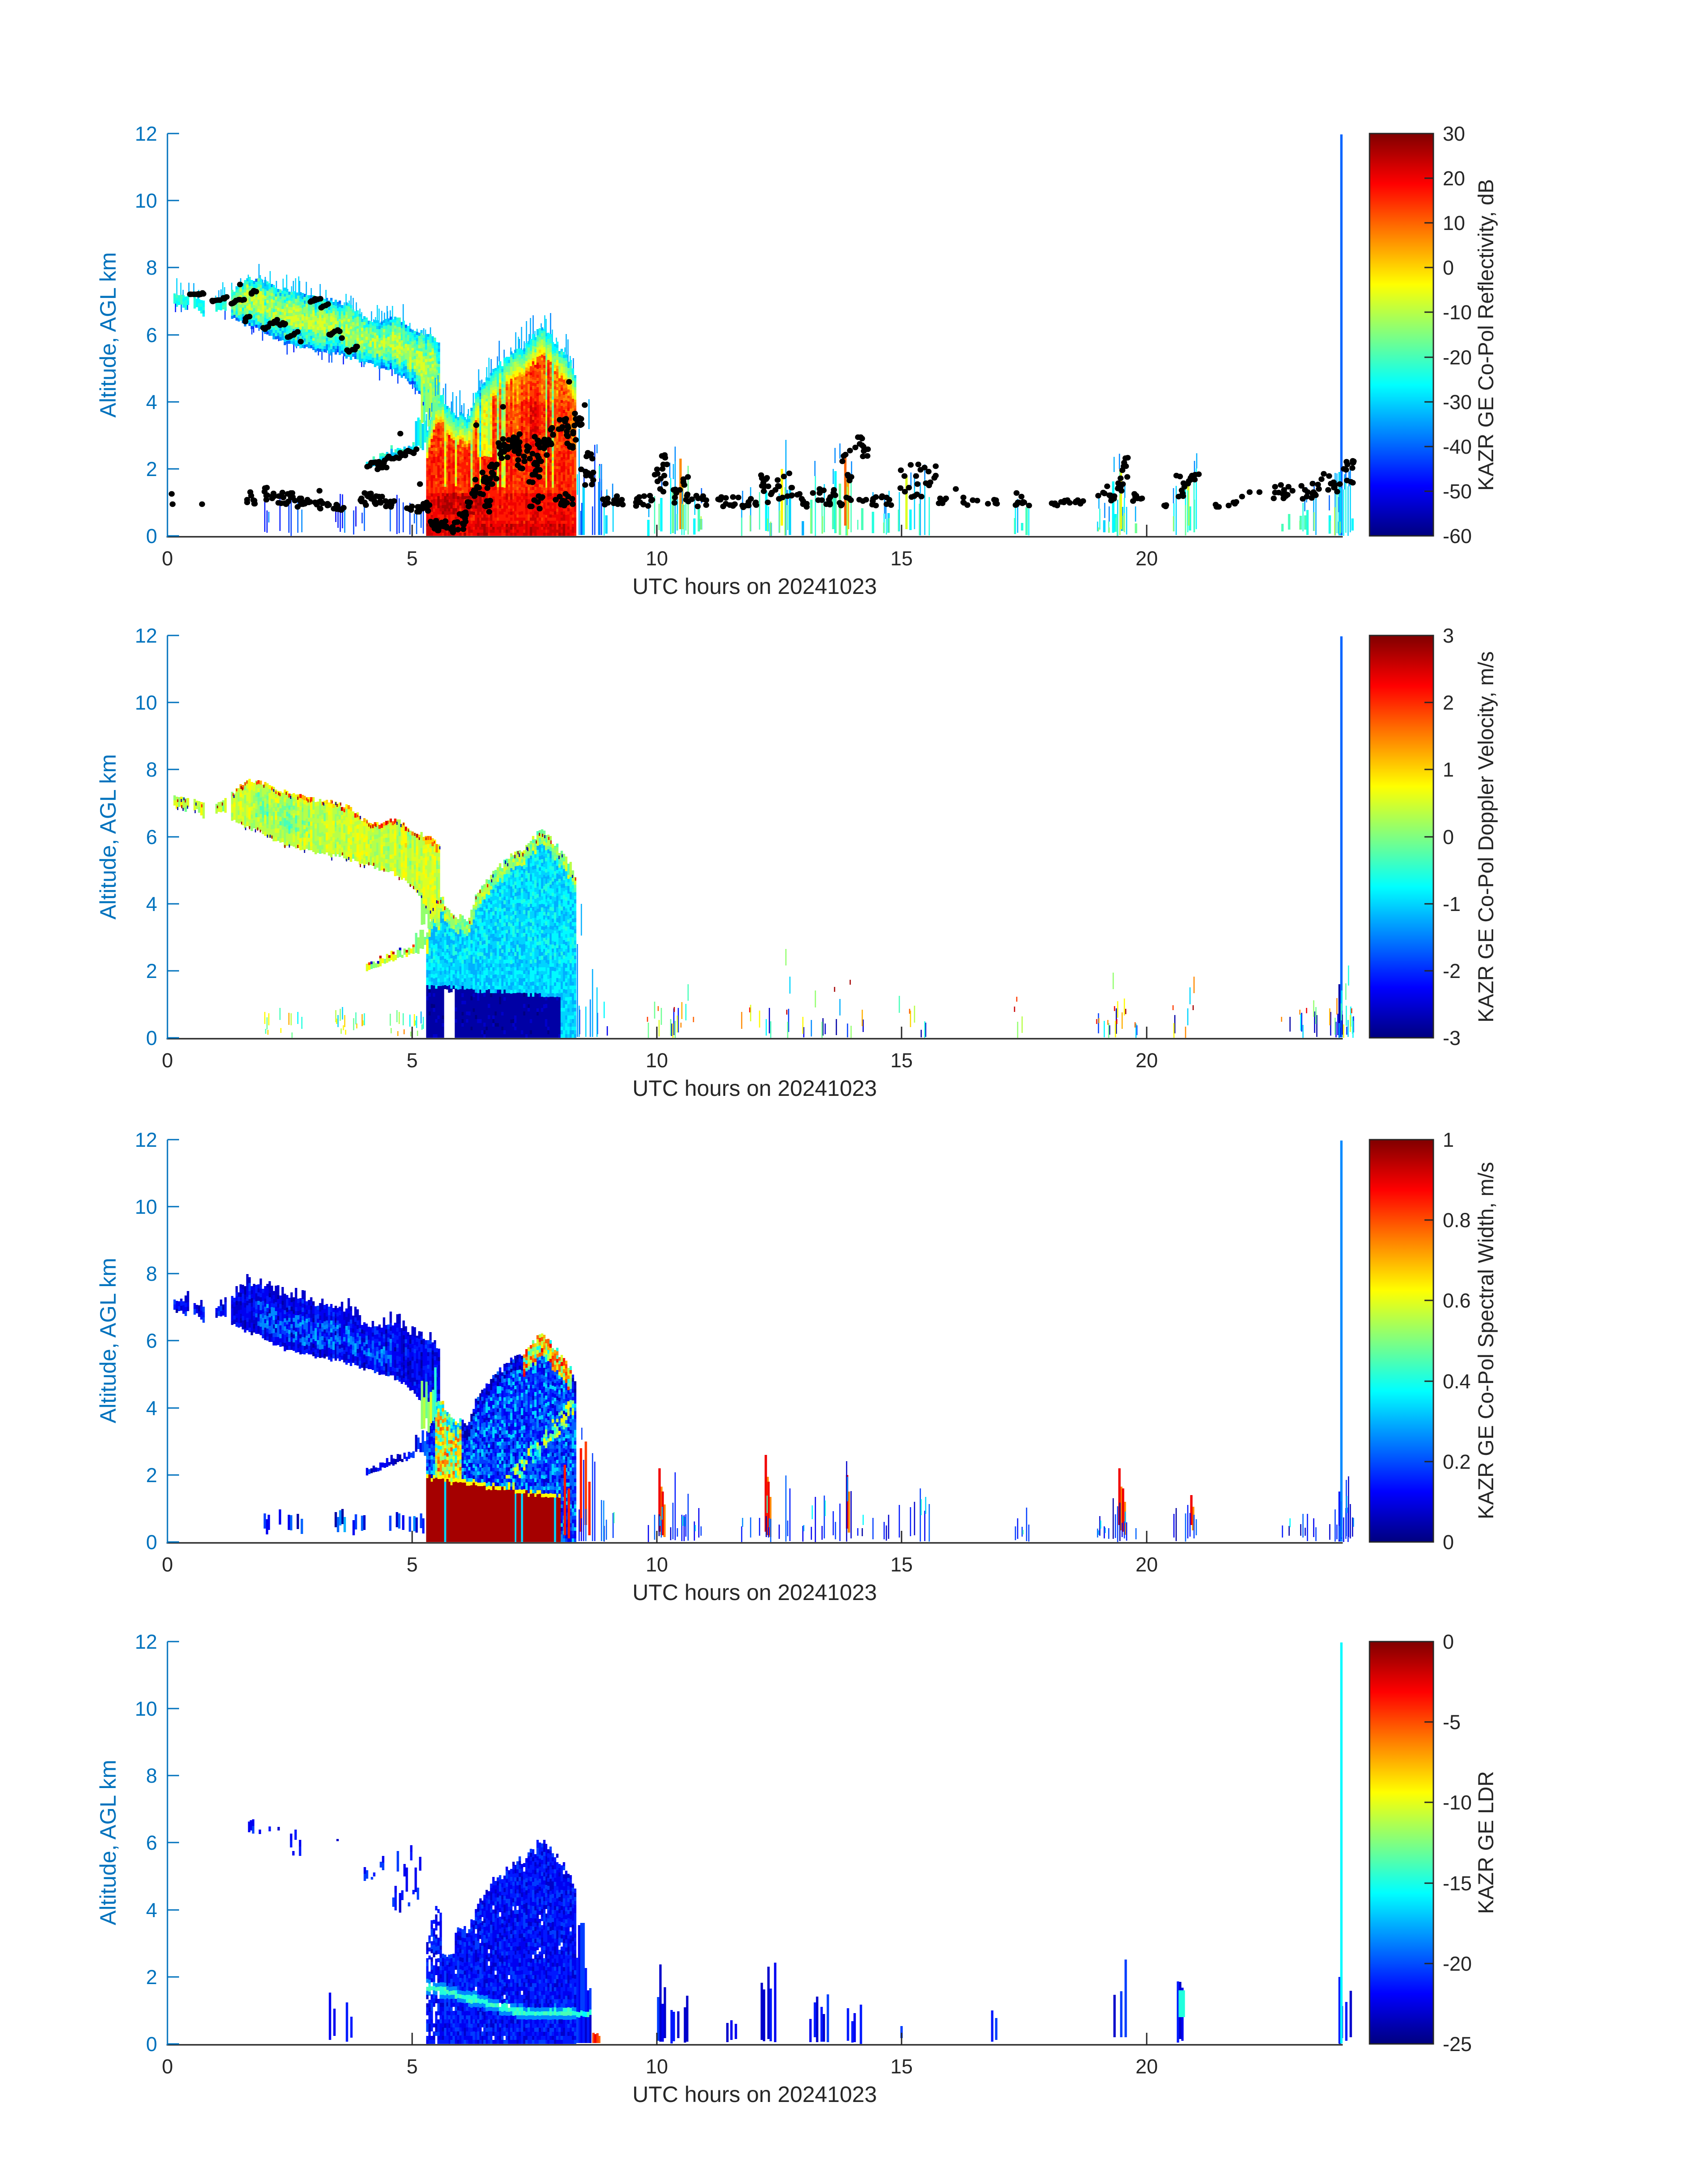 The width and height of the screenshot is (1708, 2177). What do you see at coordinates (1457, 1381) in the screenshot?
I see `svg-text: 0.4` at bounding box center [1457, 1381].